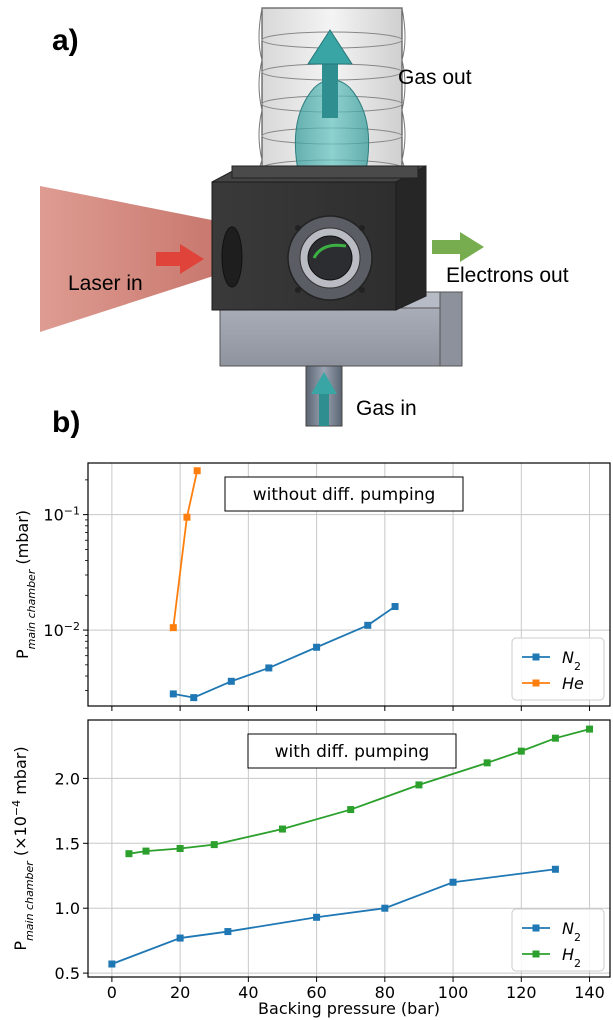  I want to click on tick-label-x: 120, so click(521, 992).